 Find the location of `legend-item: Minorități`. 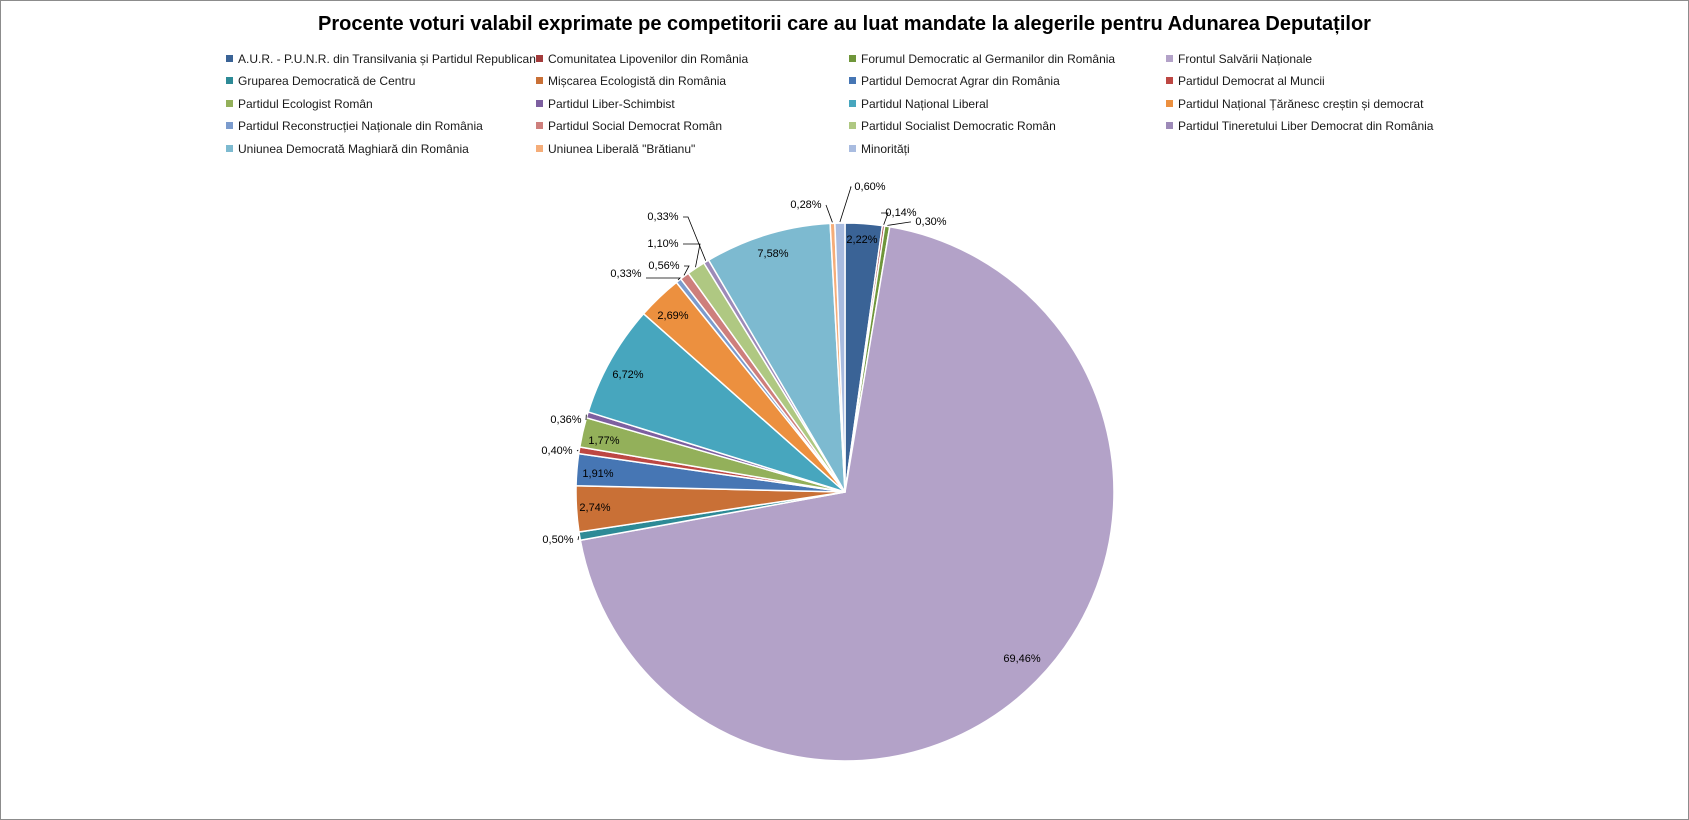

legend-item: Minorități is located at coordinates (879, 149).